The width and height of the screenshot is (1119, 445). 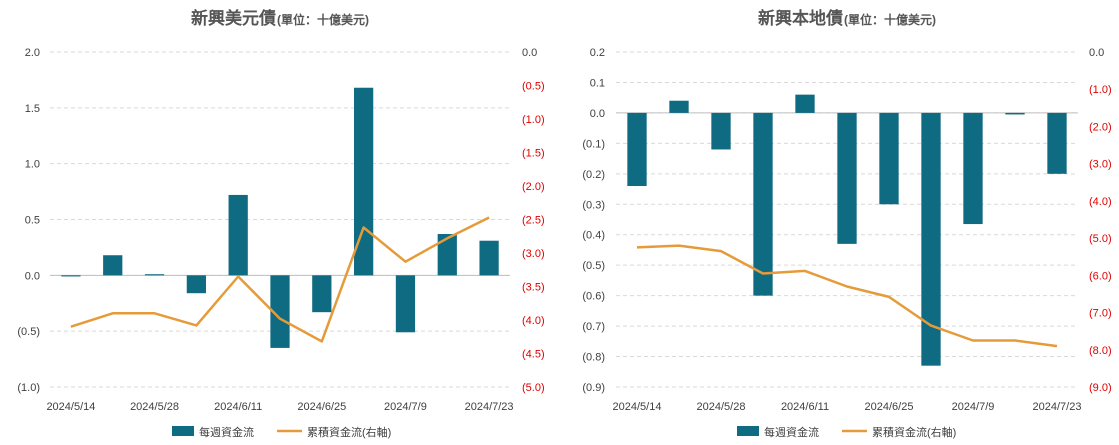 I want to click on y-left-tick-label: (0.6), so click(x=593, y=297).